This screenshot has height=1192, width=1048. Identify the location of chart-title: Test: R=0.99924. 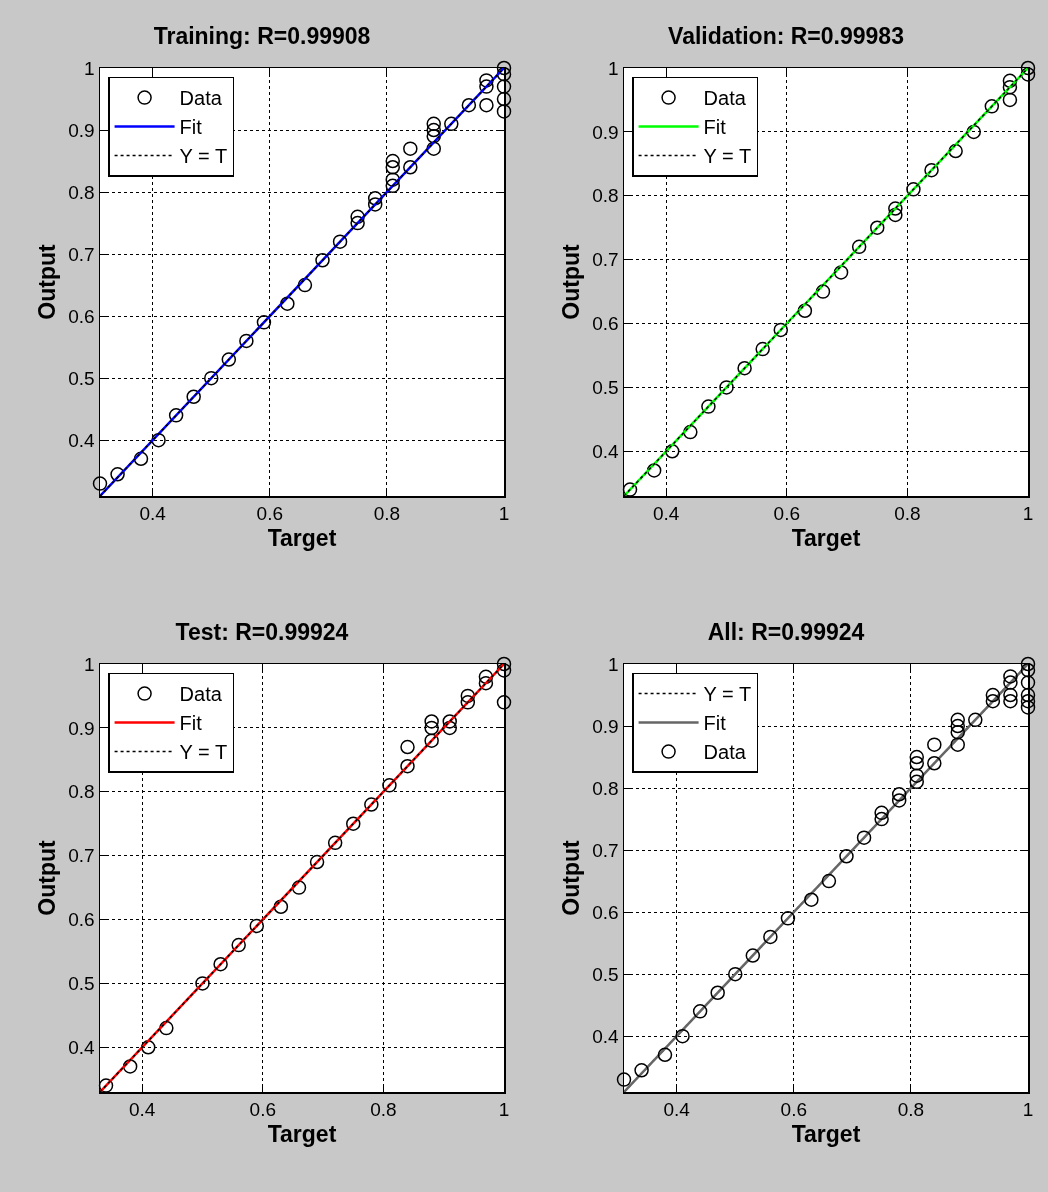
(262, 631).